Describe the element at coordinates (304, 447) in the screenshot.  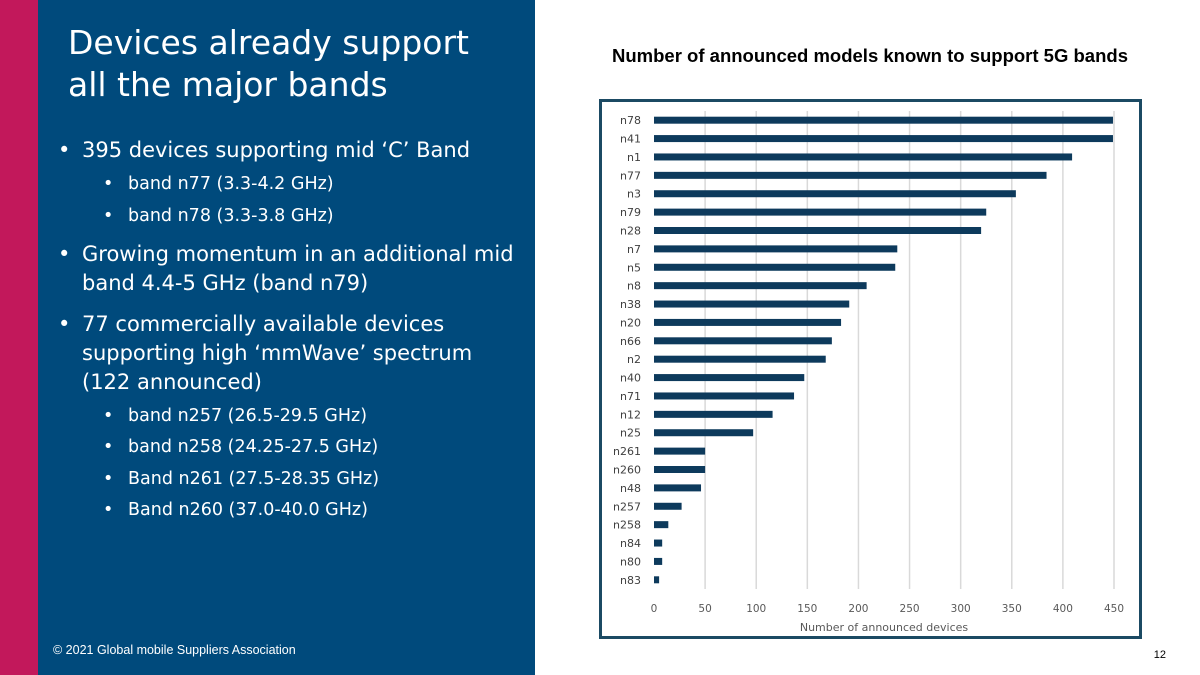
I see `sub-bullet-item: band n258 (24.25-27.5 GHz)` at that location.